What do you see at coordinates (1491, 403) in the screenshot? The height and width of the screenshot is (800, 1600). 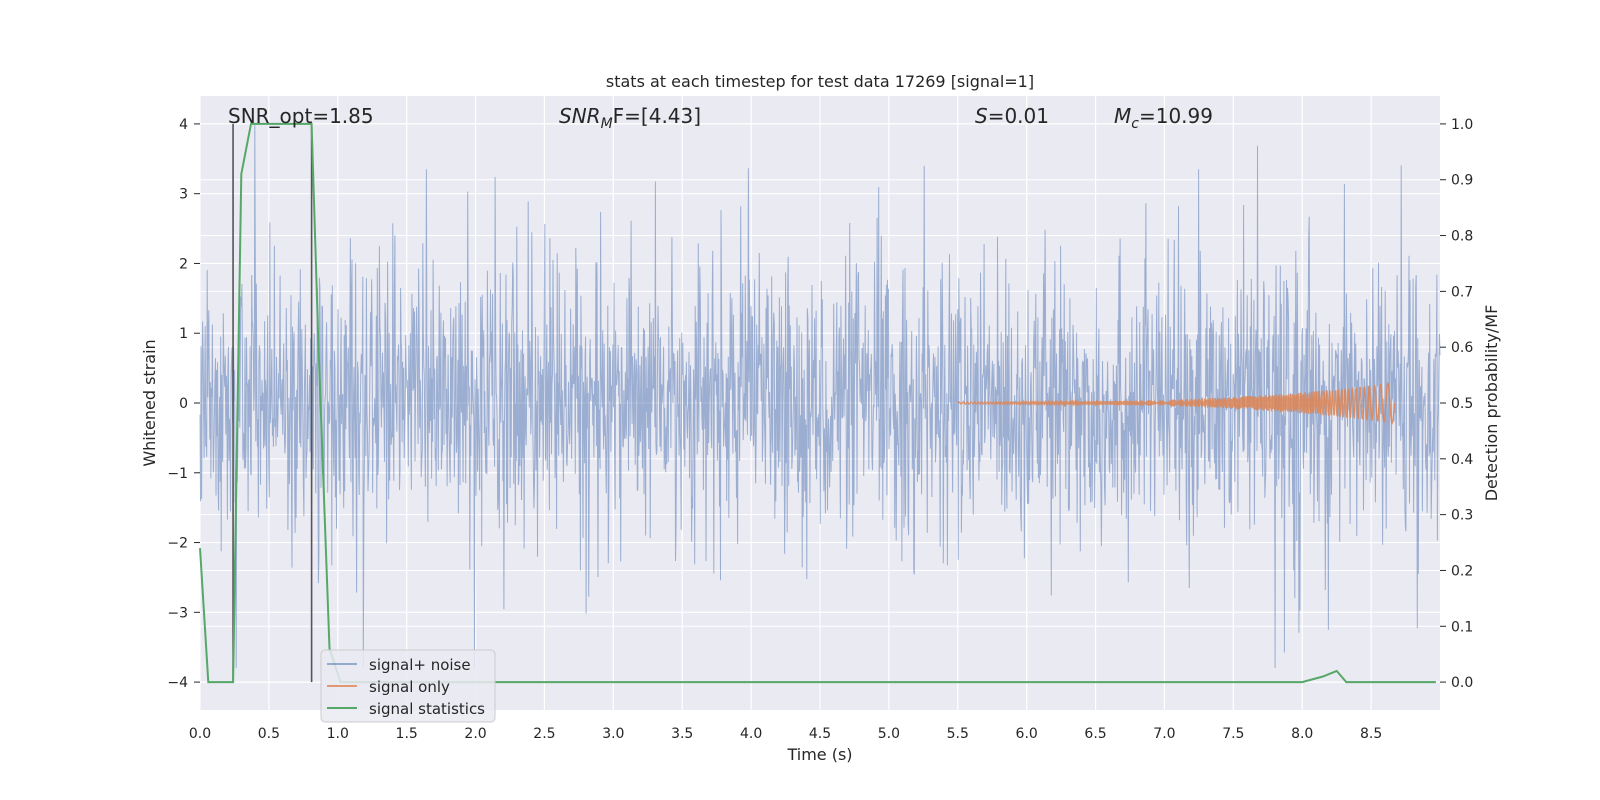 I see `y2-axis-label: Detection probability/MF` at bounding box center [1491, 403].